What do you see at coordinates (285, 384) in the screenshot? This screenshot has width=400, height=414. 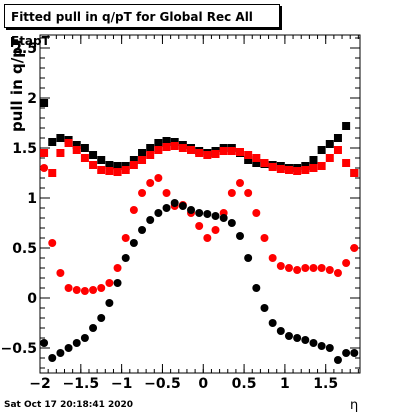 I see `x-tick-label: 1` at bounding box center [285, 384].